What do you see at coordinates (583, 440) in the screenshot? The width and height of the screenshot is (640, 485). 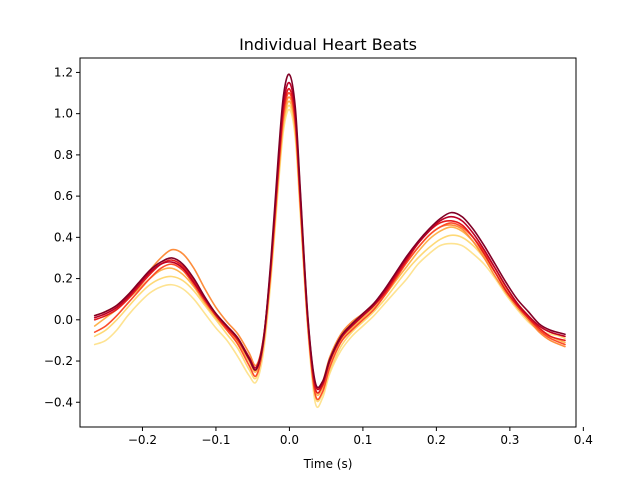 I see `x-tick-label: 0.4` at bounding box center [583, 440].